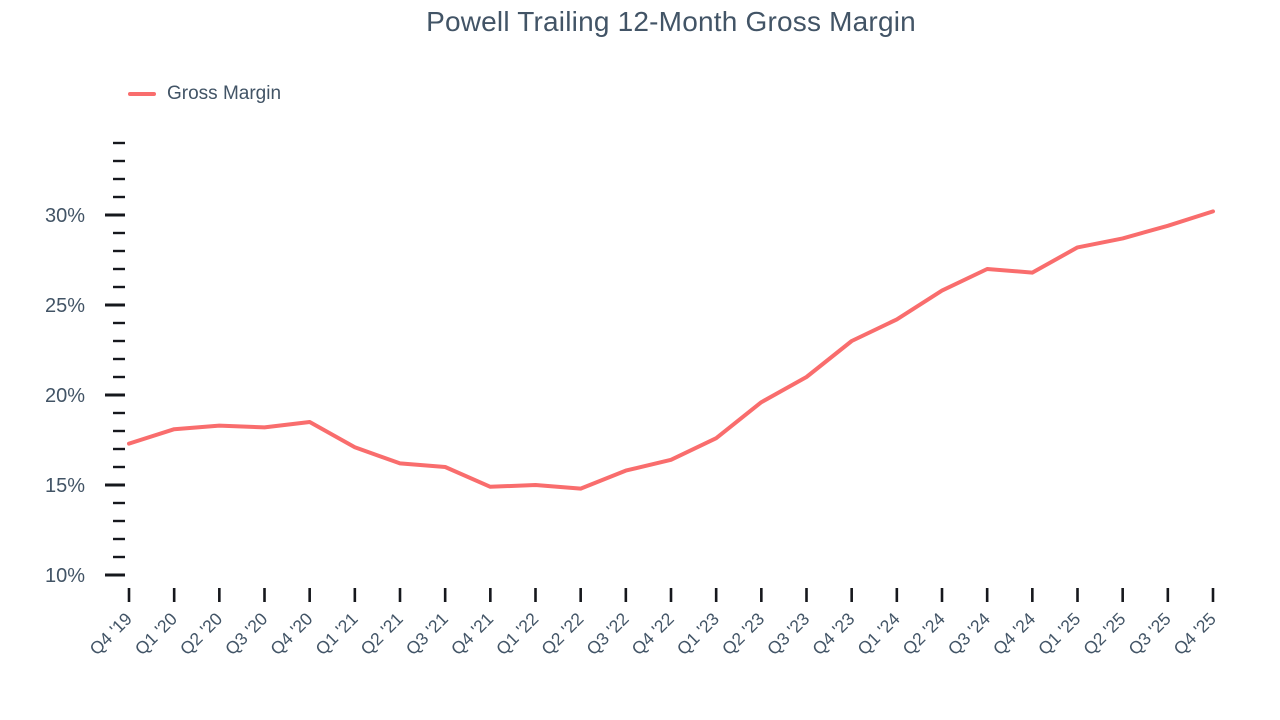 This screenshot has width=1280, height=720. I want to click on x-axis-label: Q1 '21, so click(336, 634).